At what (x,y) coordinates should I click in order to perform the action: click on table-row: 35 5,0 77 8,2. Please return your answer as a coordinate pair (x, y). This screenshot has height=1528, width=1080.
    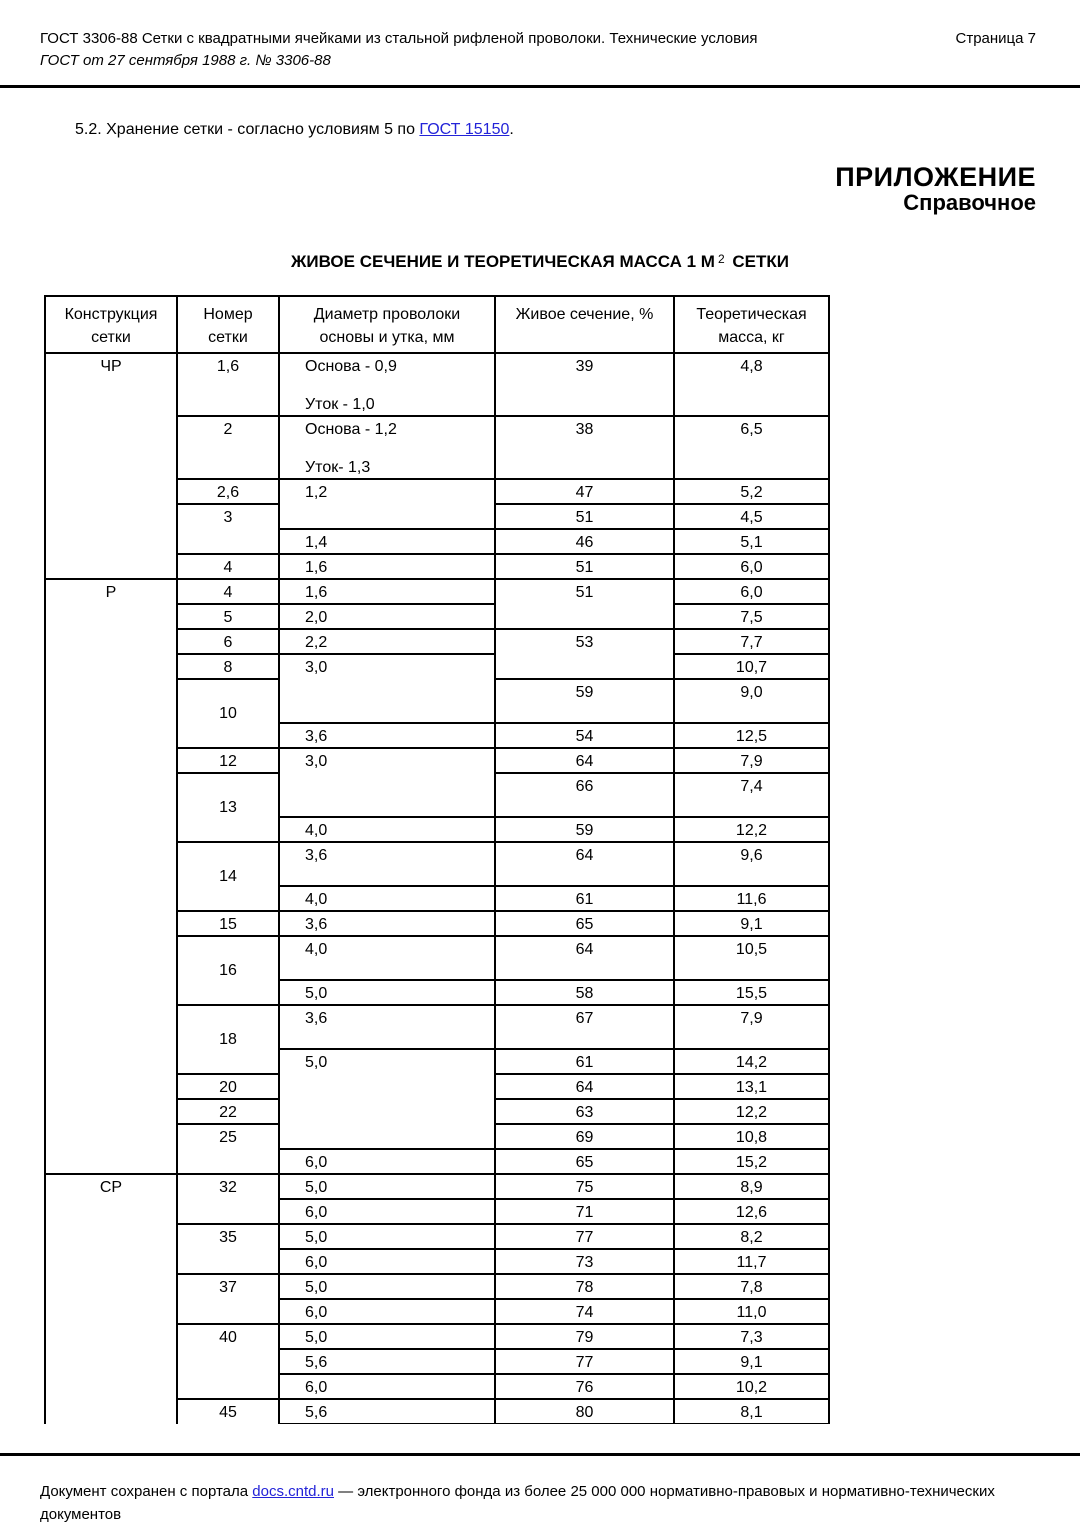
    Looking at the image, I should click on (437, 1249).